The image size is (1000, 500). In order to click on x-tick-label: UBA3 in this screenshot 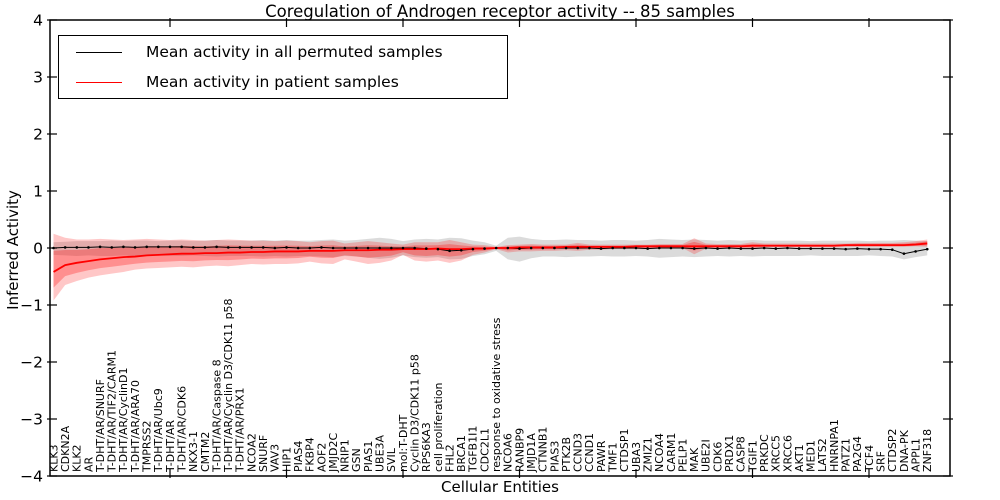, I will do `click(636, 457)`.